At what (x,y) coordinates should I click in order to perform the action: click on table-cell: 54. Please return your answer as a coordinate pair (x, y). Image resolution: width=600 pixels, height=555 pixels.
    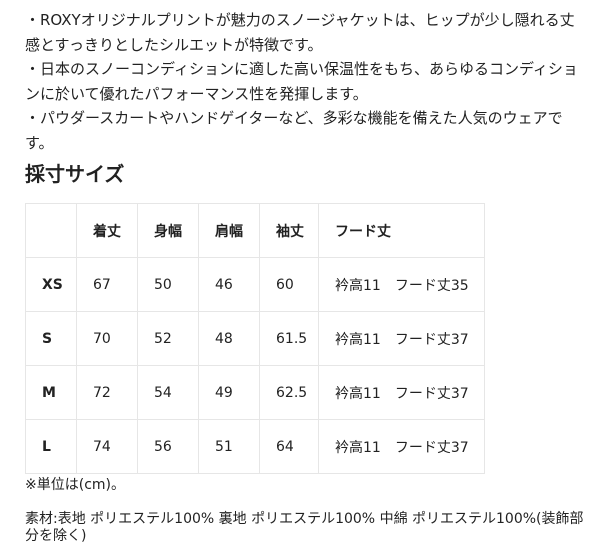
    Looking at the image, I should click on (168, 392).